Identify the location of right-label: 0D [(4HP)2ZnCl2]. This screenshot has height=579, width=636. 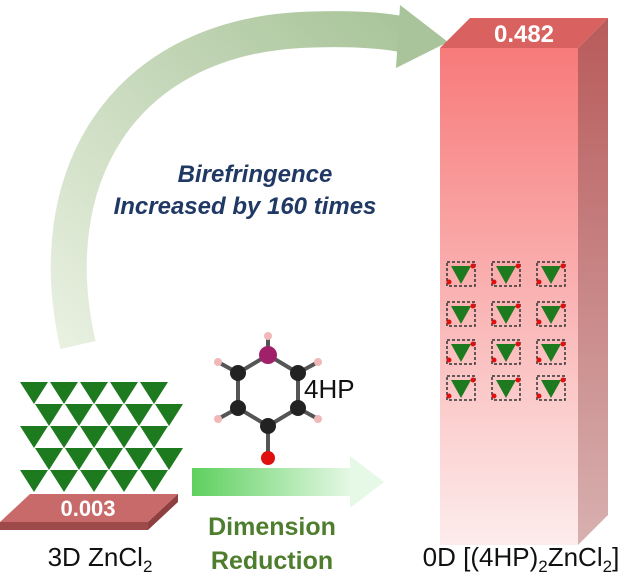
(521, 559).